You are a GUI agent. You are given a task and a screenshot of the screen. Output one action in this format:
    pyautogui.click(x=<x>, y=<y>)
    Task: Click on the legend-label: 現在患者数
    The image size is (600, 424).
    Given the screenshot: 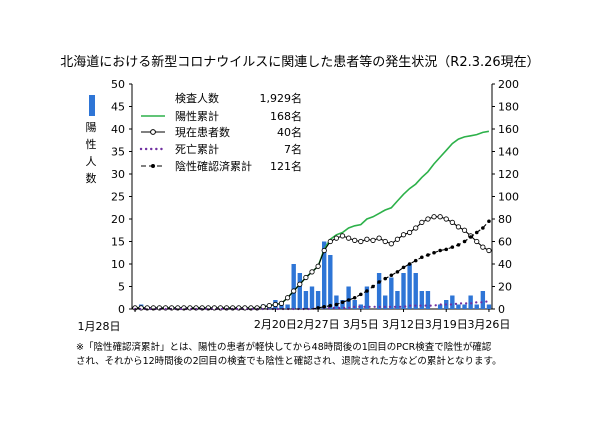 What is the action you would take?
    pyautogui.click(x=202, y=132)
    